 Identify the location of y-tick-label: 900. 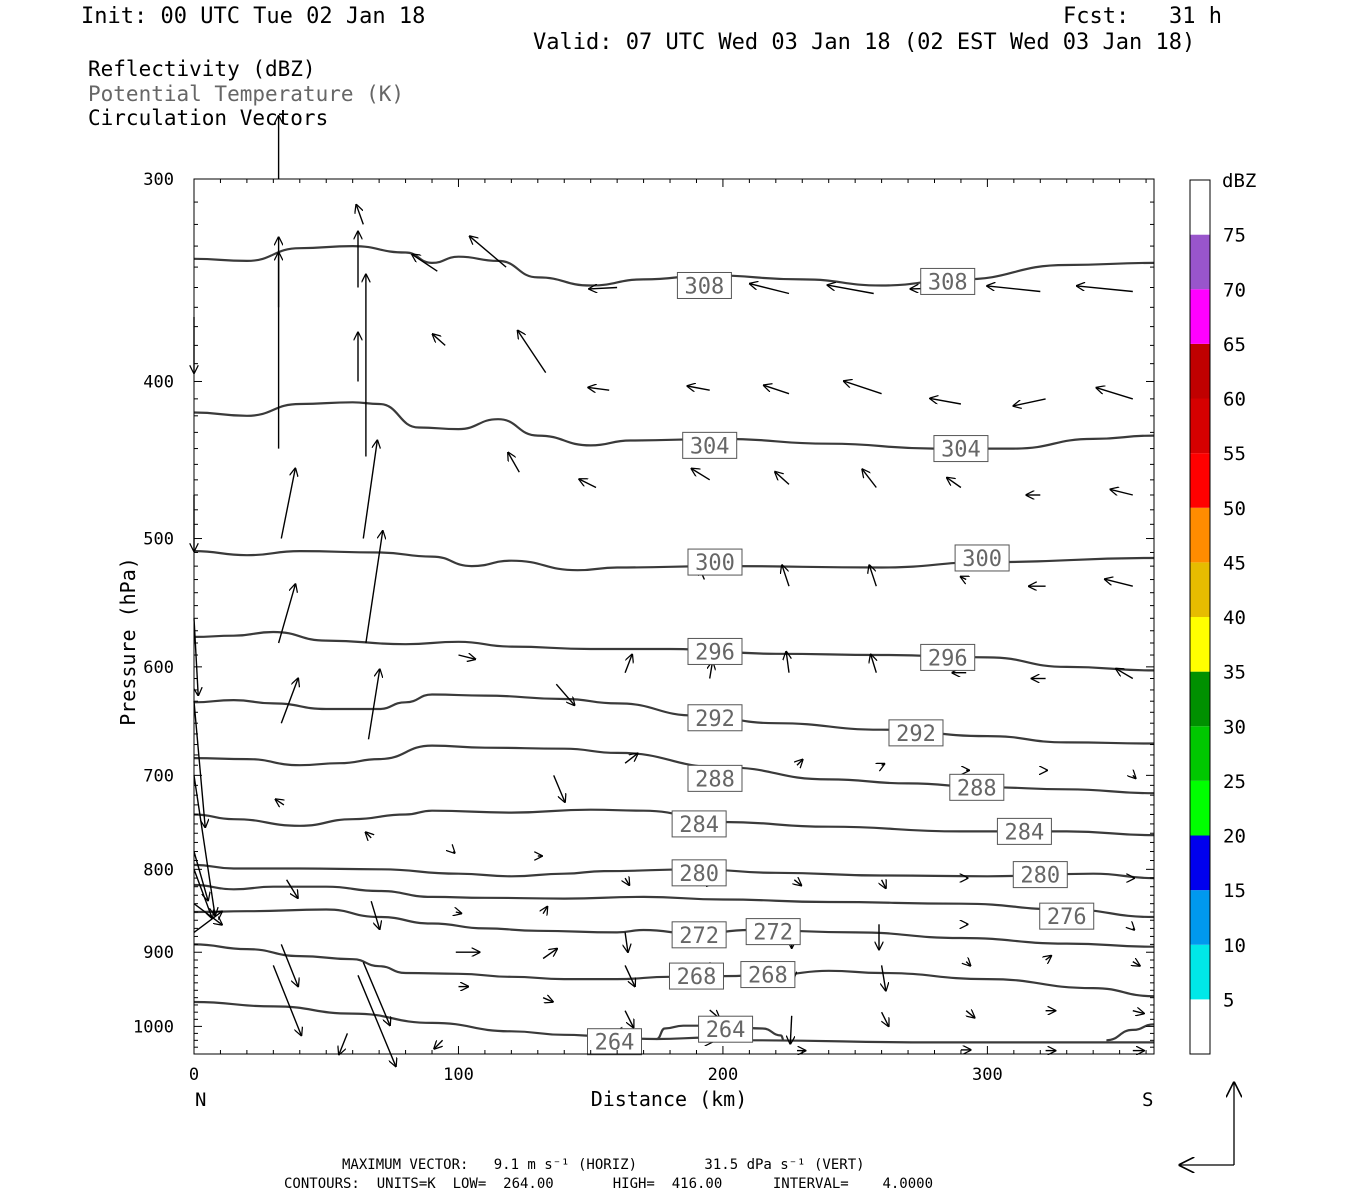
(158, 953).